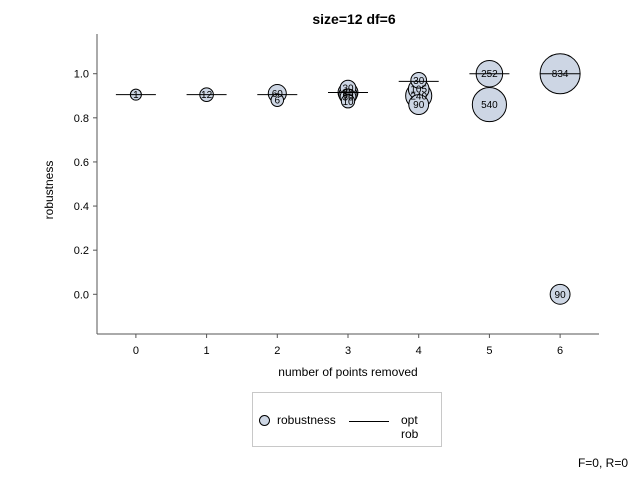 The height and width of the screenshot is (480, 640). Describe the element at coordinates (306, 420) in the screenshot. I see `legend-label-robustness: robustness` at that location.